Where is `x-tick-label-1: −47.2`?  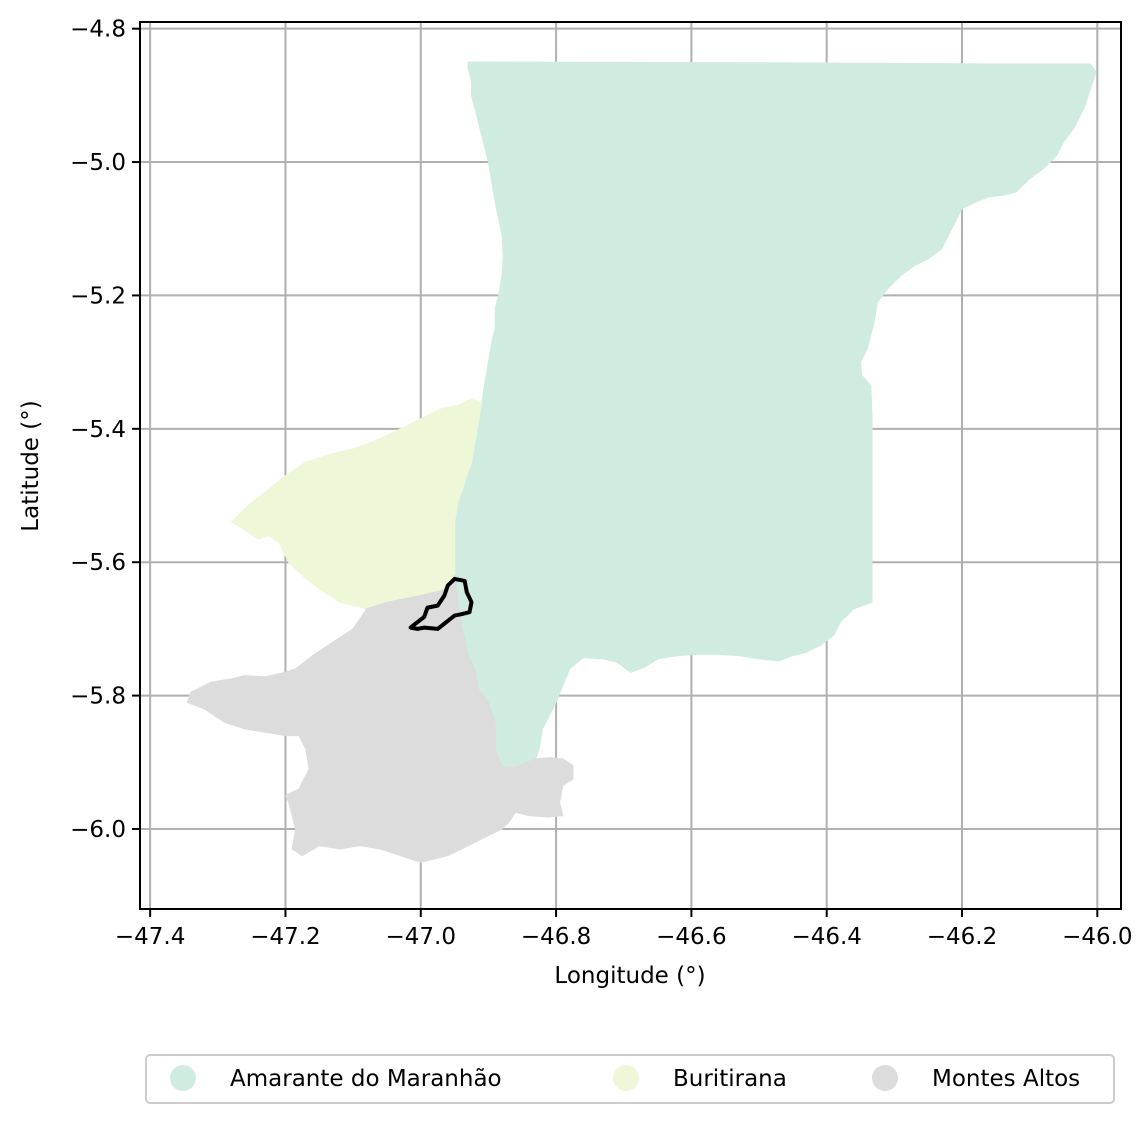
x-tick-label-1: −47.2 is located at coordinates (285, 937).